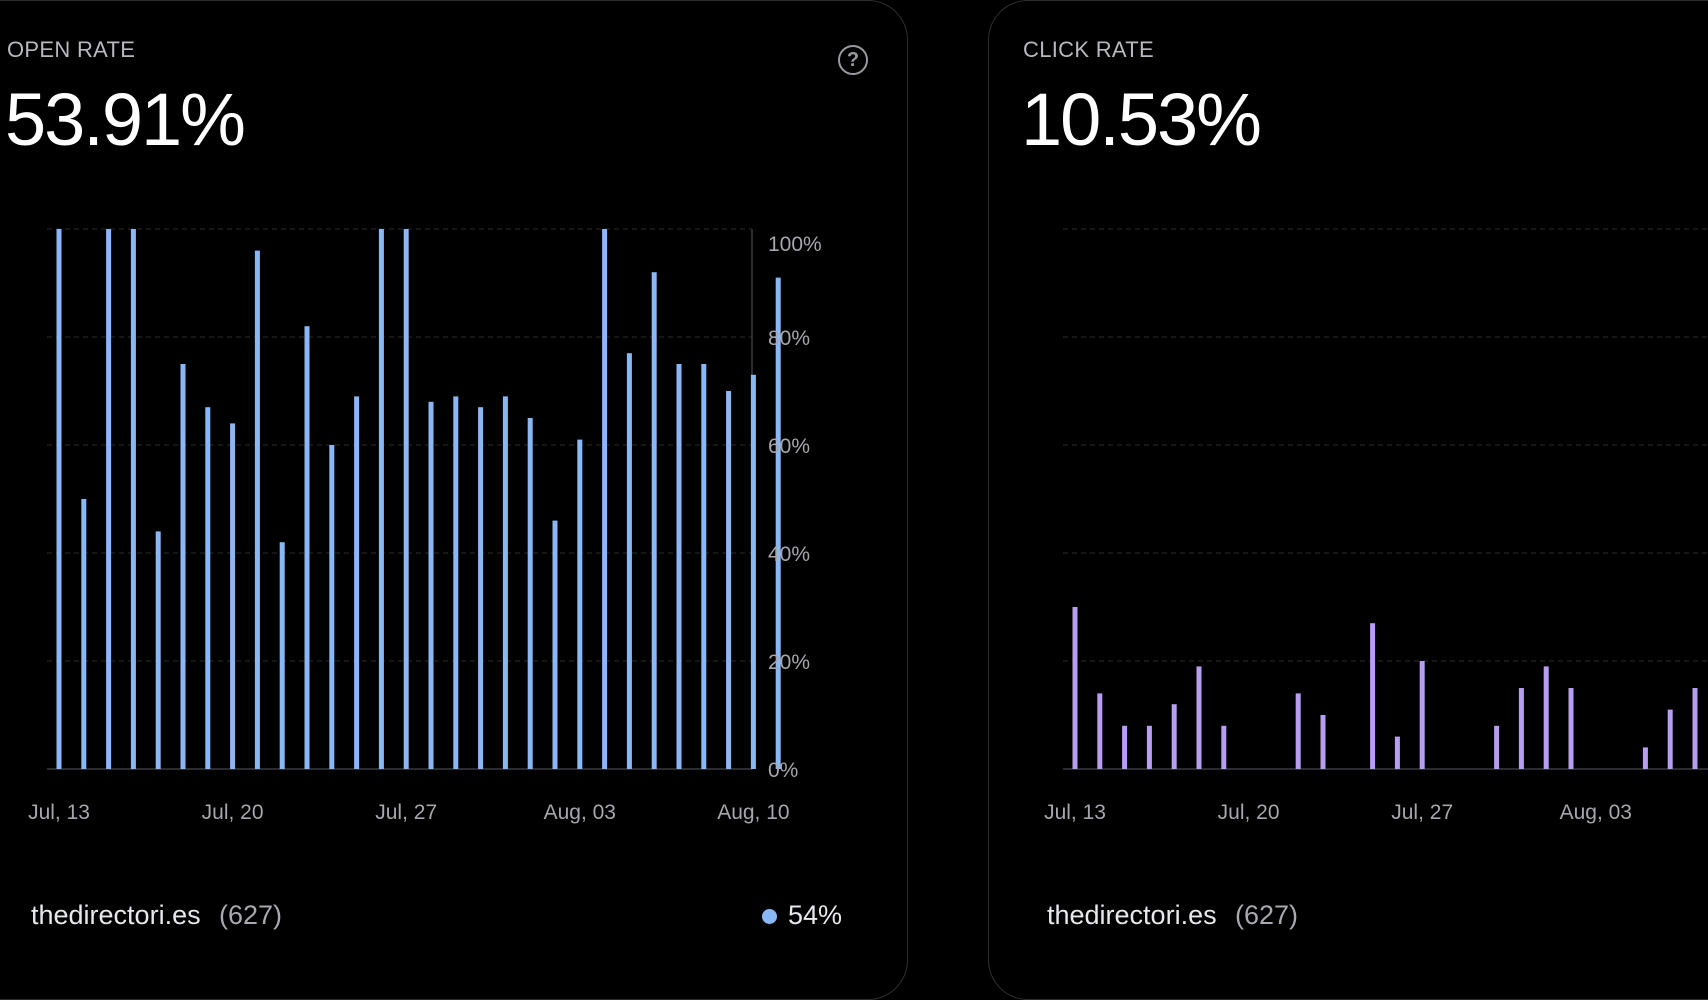 This screenshot has width=1708, height=1000. I want to click on x-tick-label: Aug, 10, so click(753, 812).